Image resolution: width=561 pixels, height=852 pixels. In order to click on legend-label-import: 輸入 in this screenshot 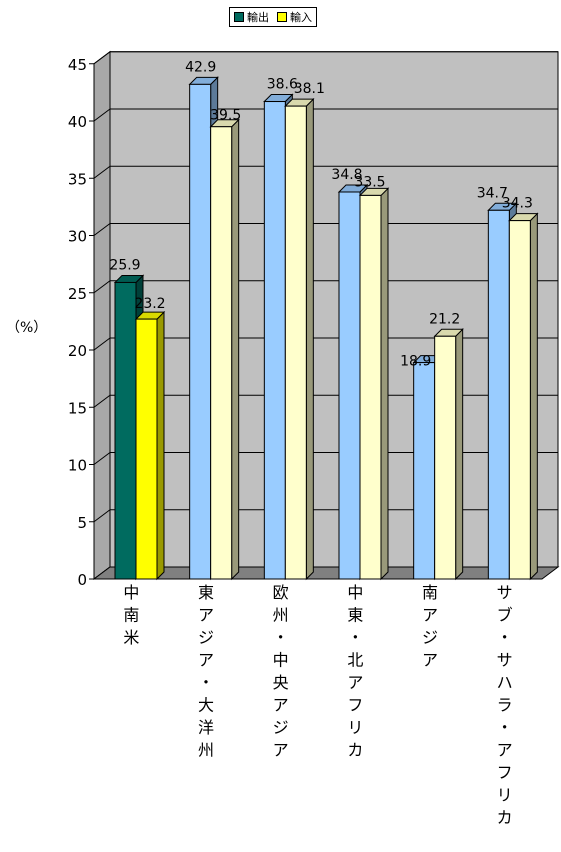, I will do `click(301, 17)`.